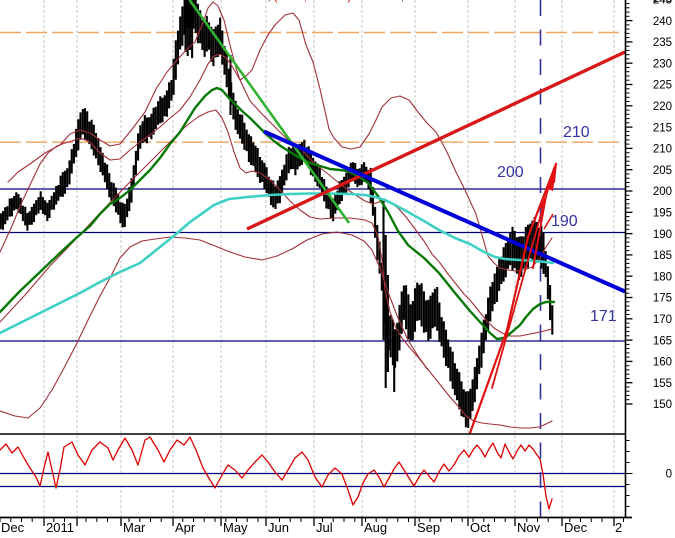  Describe the element at coordinates (669, 475) in the screenshot. I see `svg-text: 0` at that location.